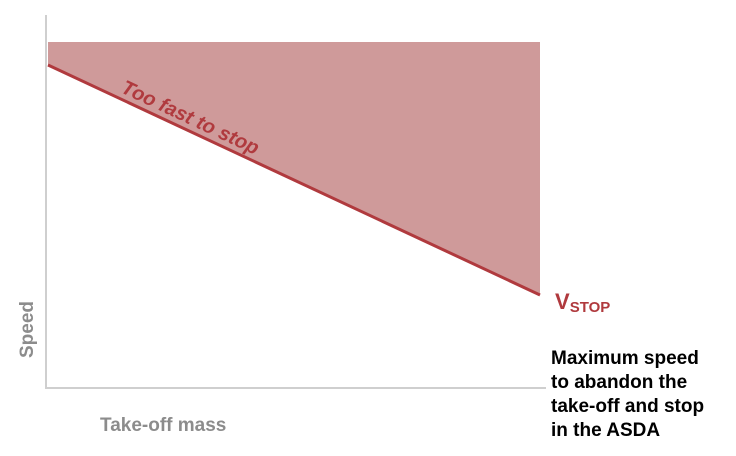  Describe the element at coordinates (562, 301) in the screenshot. I see `line-label-main: V` at that location.